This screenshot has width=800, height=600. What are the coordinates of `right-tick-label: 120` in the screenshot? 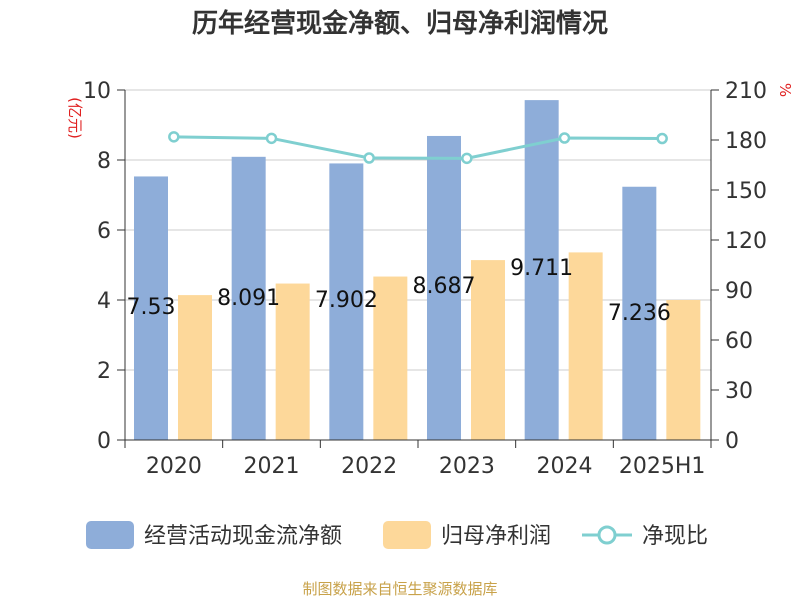 It's located at (746, 241).